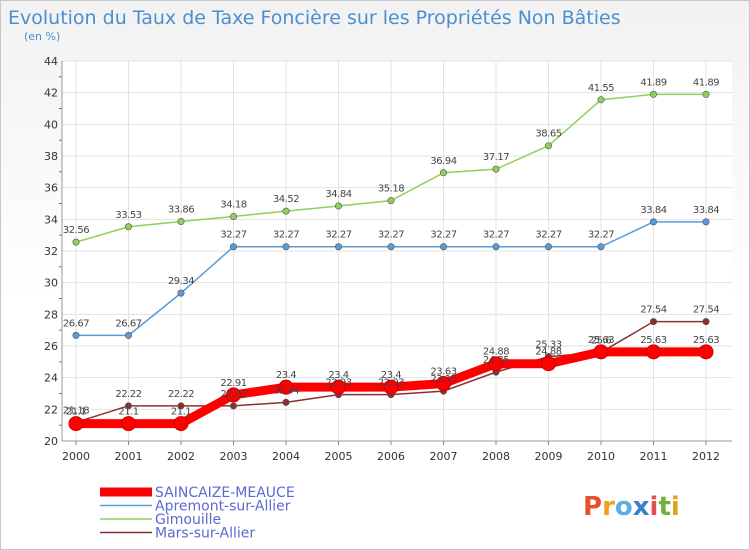 The height and width of the screenshot is (550, 750). Describe the element at coordinates (496, 352) in the screenshot. I see `data-label-saincaize-meauce: 24.88` at that location.